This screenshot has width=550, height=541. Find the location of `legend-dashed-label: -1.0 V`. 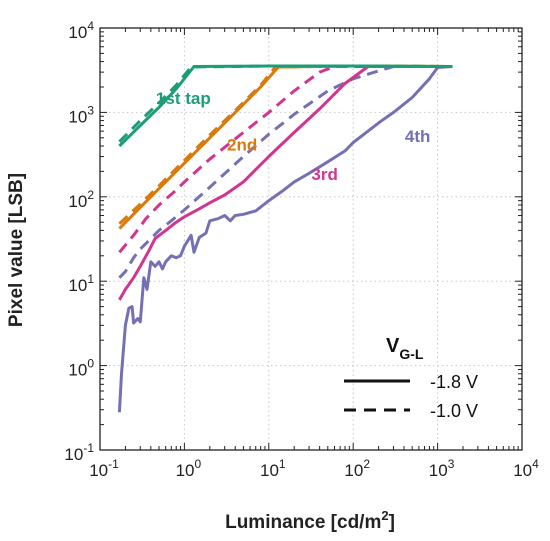

legend-dashed-label: -1.0 V is located at coordinates (454, 411).